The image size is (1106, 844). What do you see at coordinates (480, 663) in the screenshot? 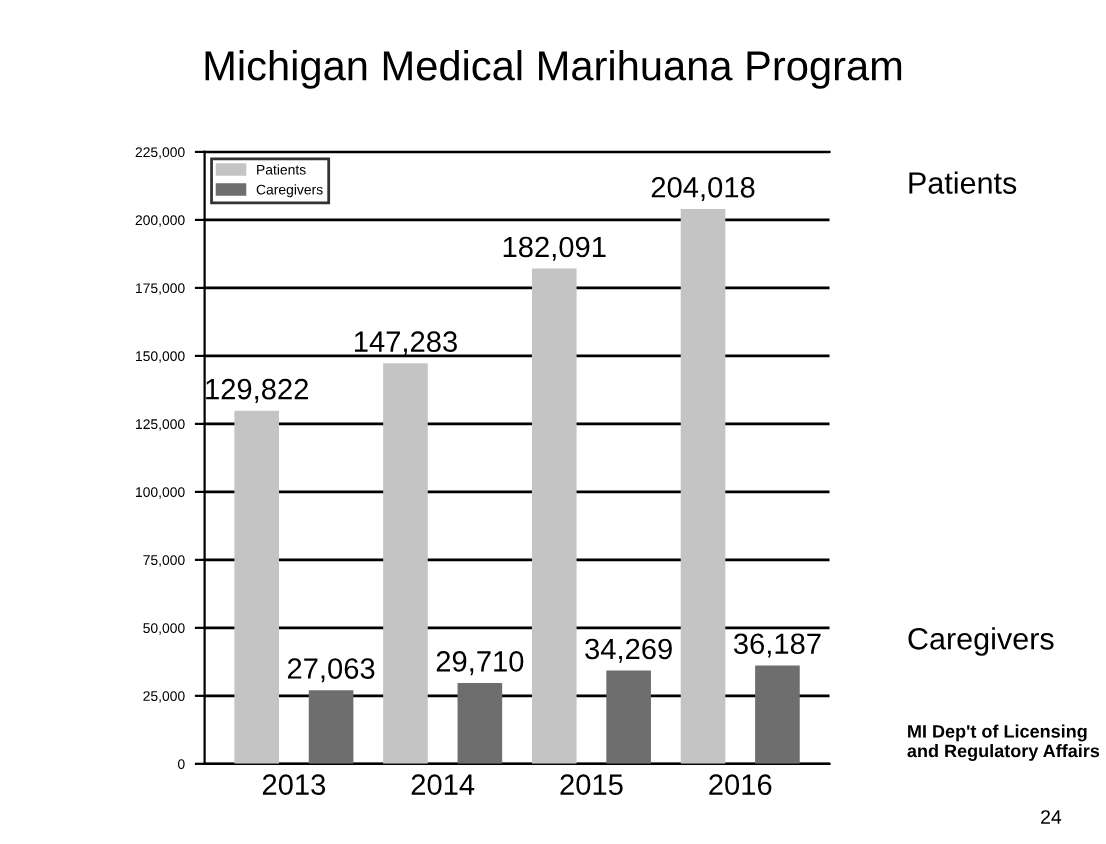
I see `data-label: 29,710` at bounding box center [480, 663].